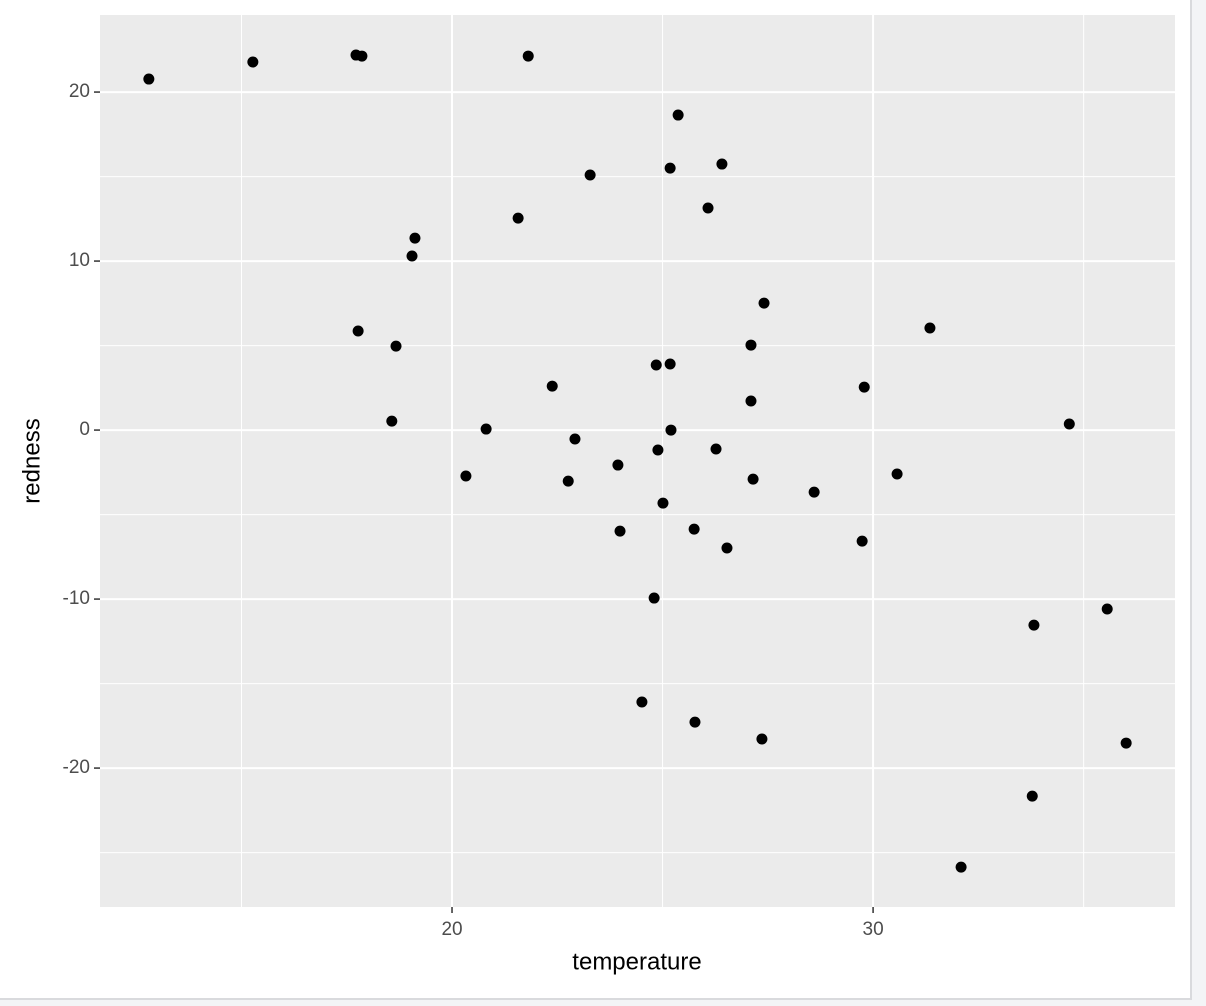  I want to click on y-tick-label: 20, so click(79, 91).